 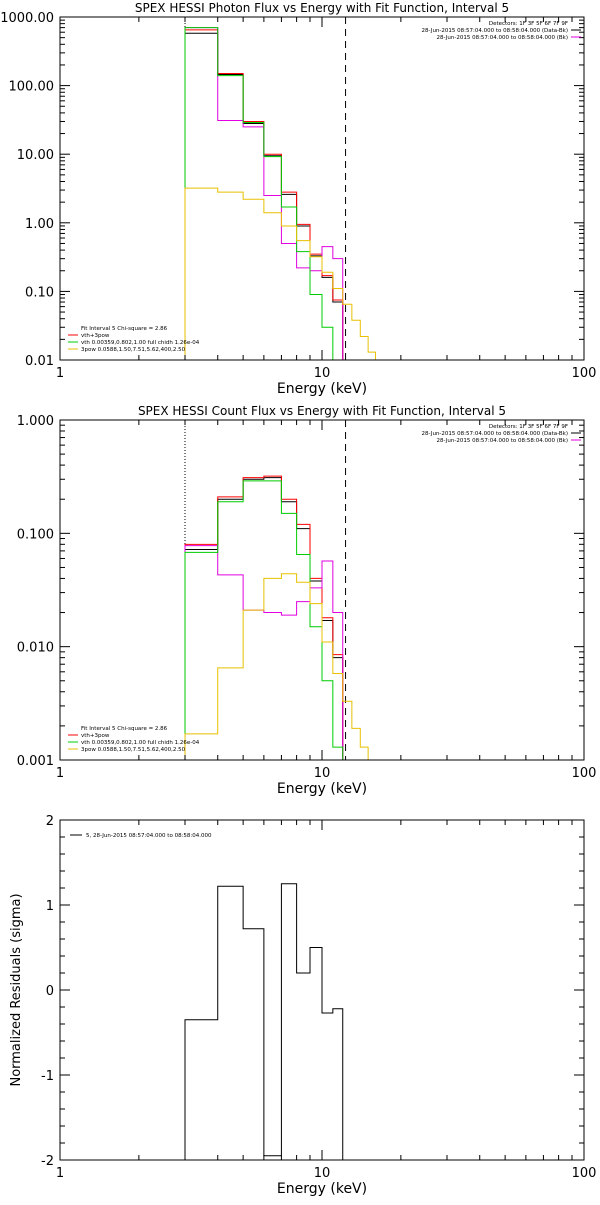 I want to click on y-tick-label: 10.00, so click(x=35, y=155).